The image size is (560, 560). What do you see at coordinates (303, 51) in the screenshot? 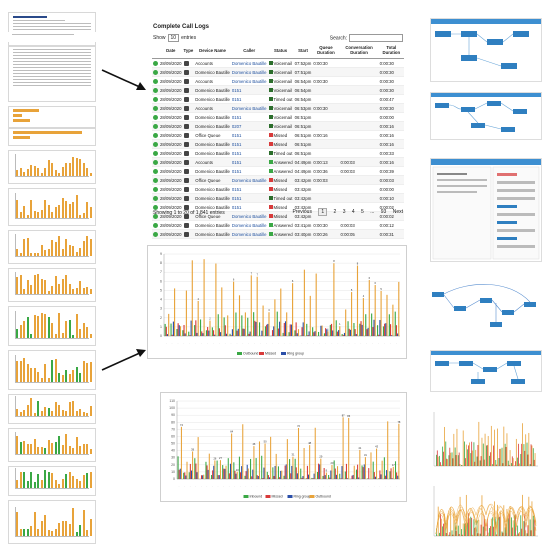
I see `column-header: Start` at bounding box center [303, 51].